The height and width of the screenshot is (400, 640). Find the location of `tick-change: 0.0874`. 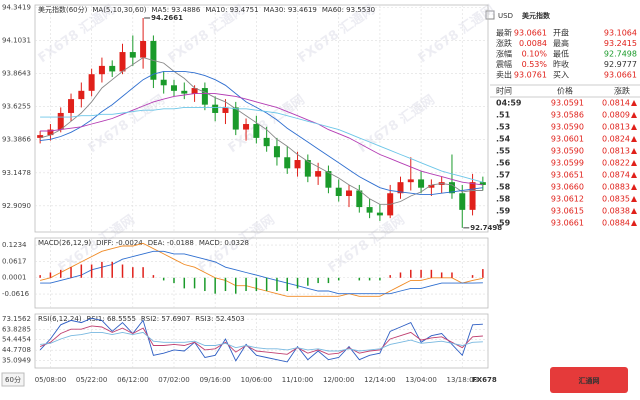

tick-change: 0.0874 is located at coordinates (616, 175).